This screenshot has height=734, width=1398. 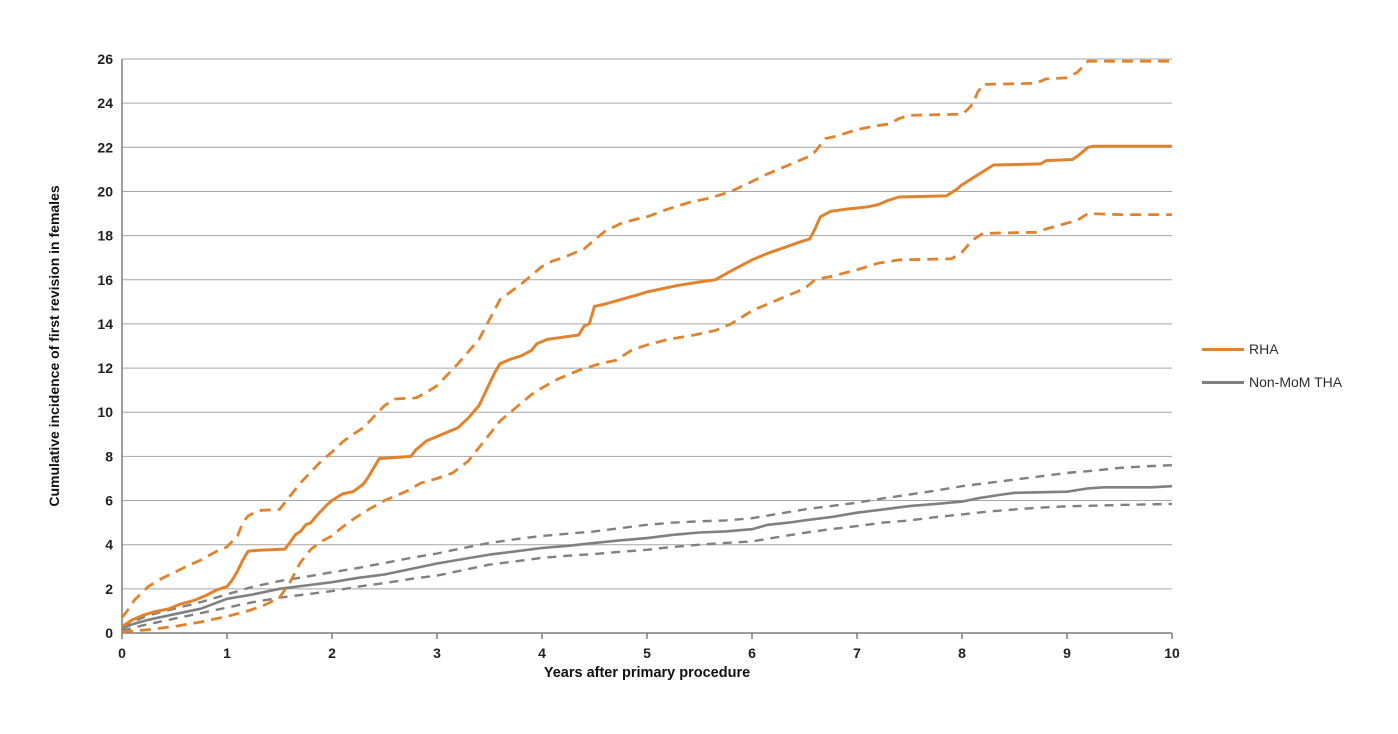 What do you see at coordinates (105, 412) in the screenshot?
I see `y-tick-label: 10` at bounding box center [105, 412].